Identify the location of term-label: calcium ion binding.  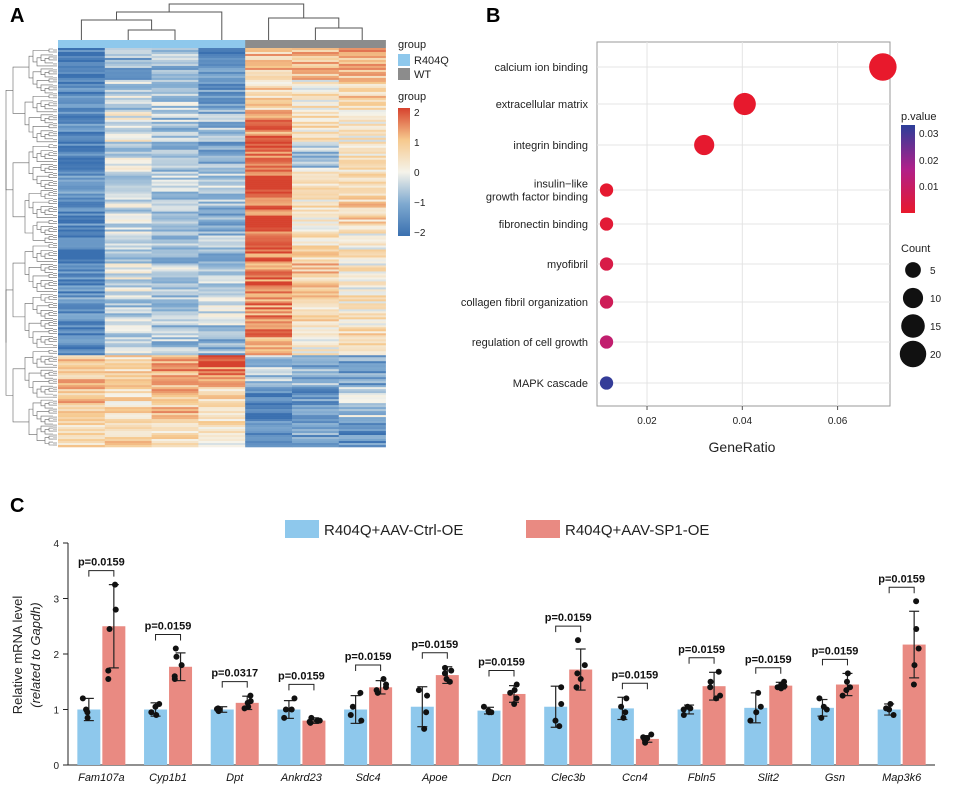
(541, 68).